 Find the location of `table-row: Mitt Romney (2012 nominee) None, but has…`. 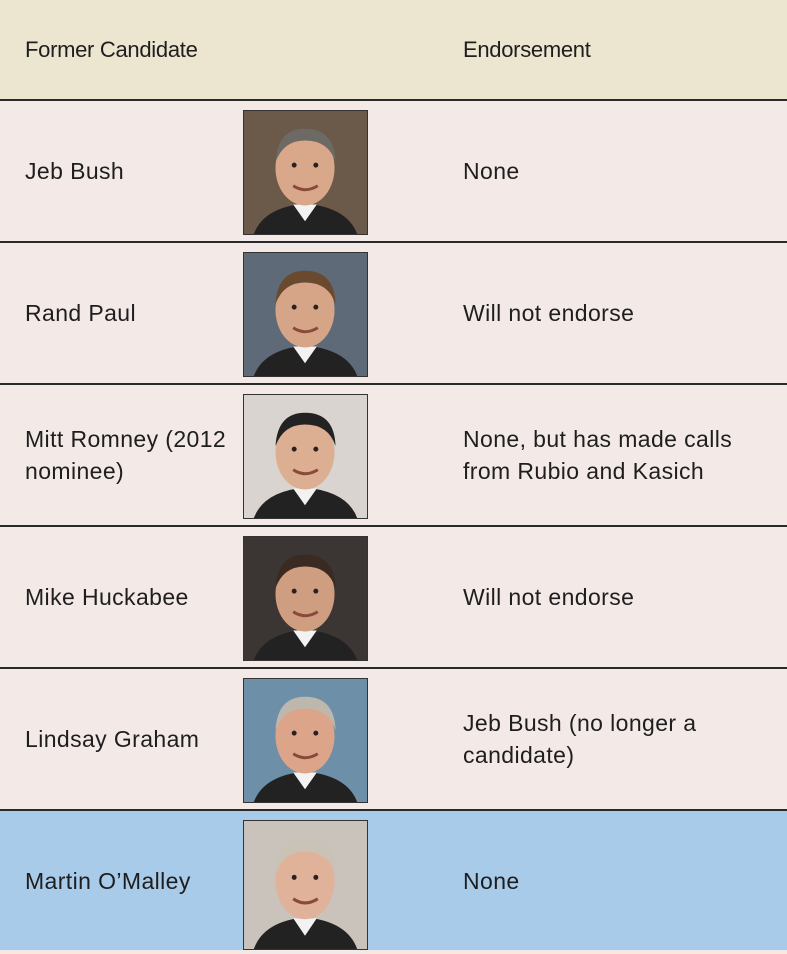

table-row: Mitt Romney (2012 nominee) None, but has… is located at coordinates (393, 456).